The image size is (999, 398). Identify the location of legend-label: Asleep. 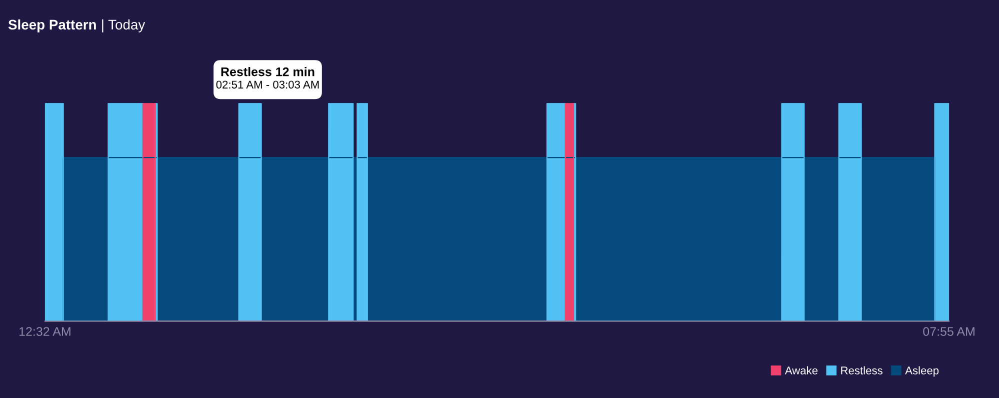
(922, 371).